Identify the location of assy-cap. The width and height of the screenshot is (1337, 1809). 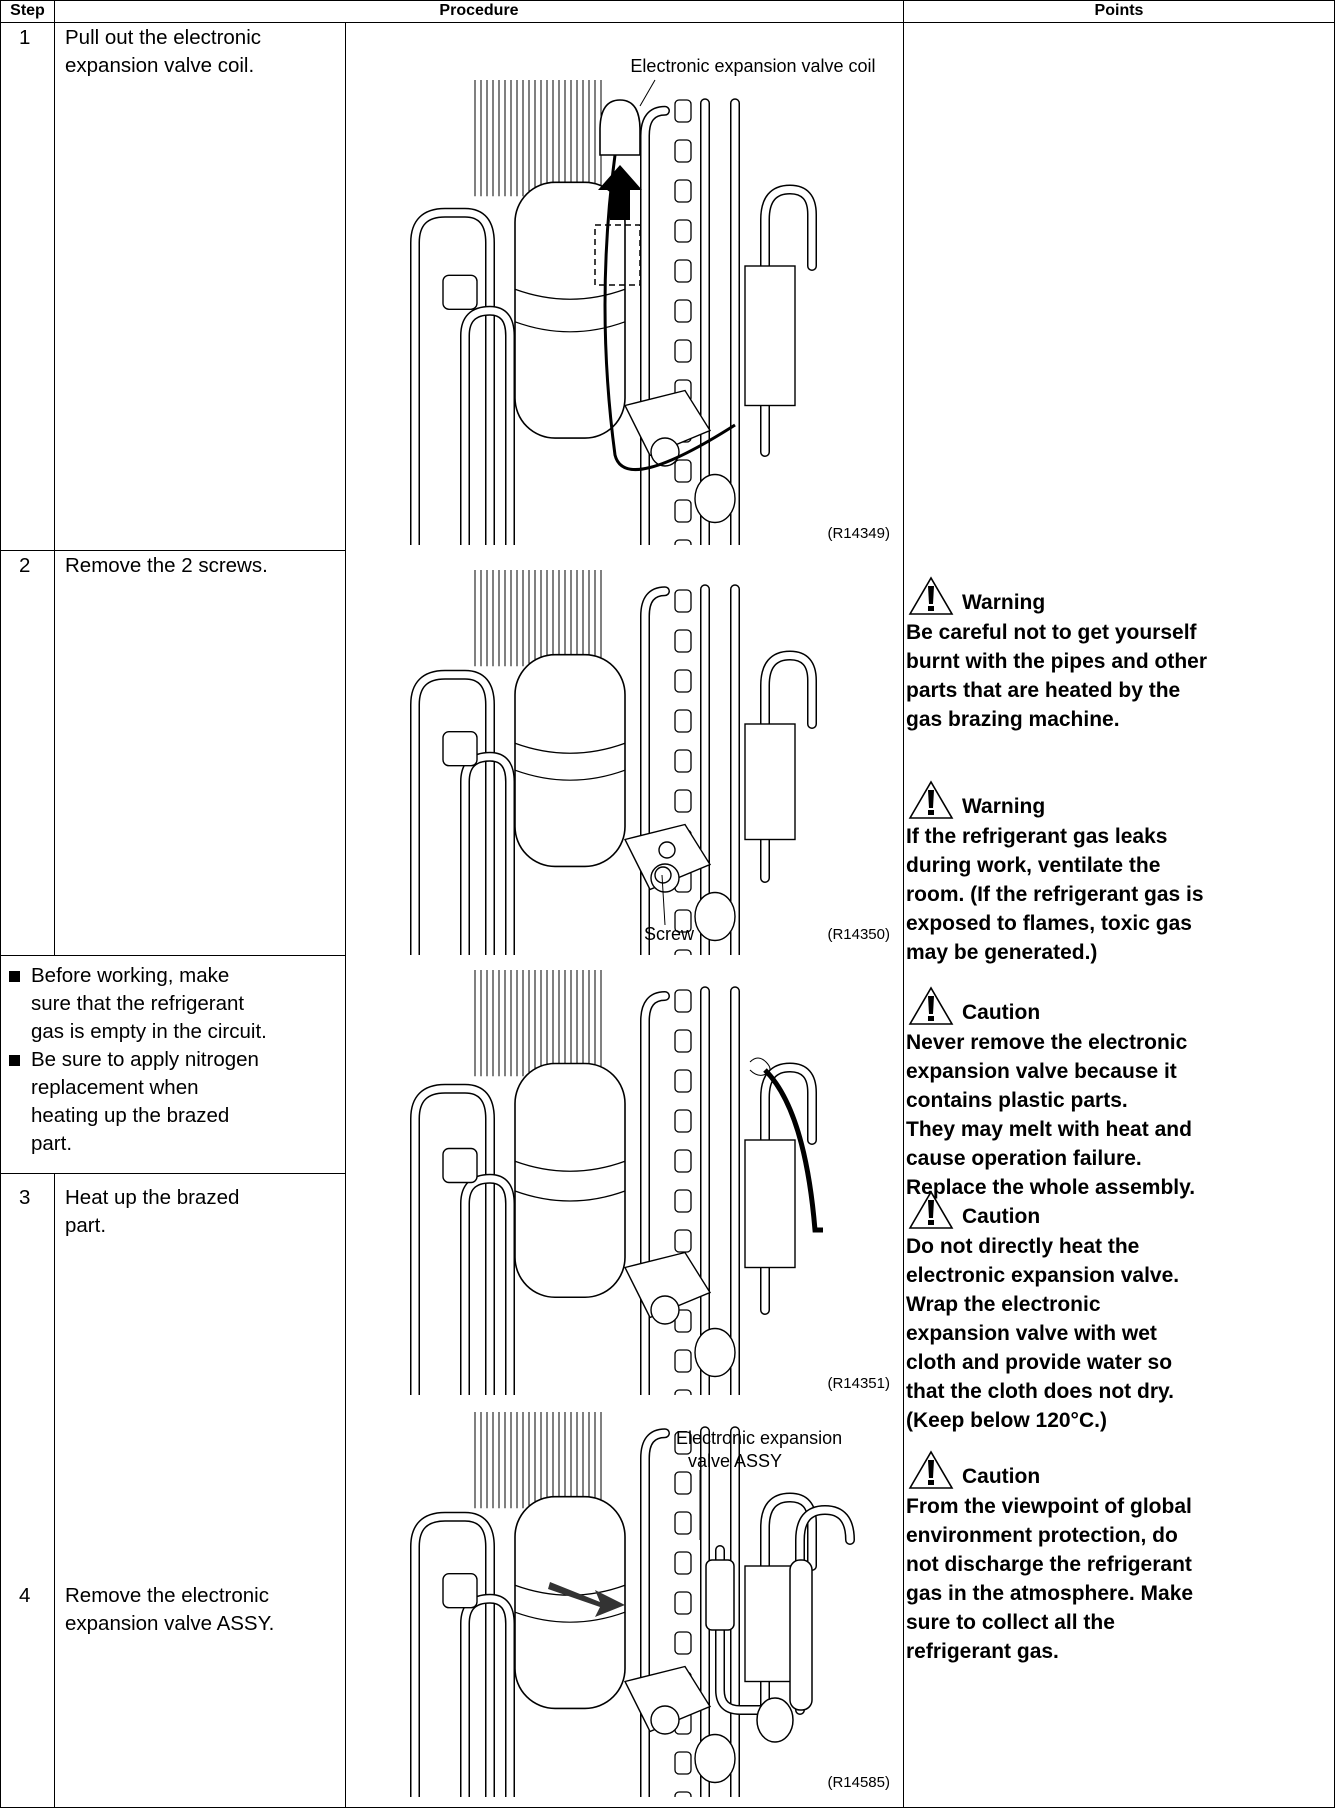
(775, 1720).